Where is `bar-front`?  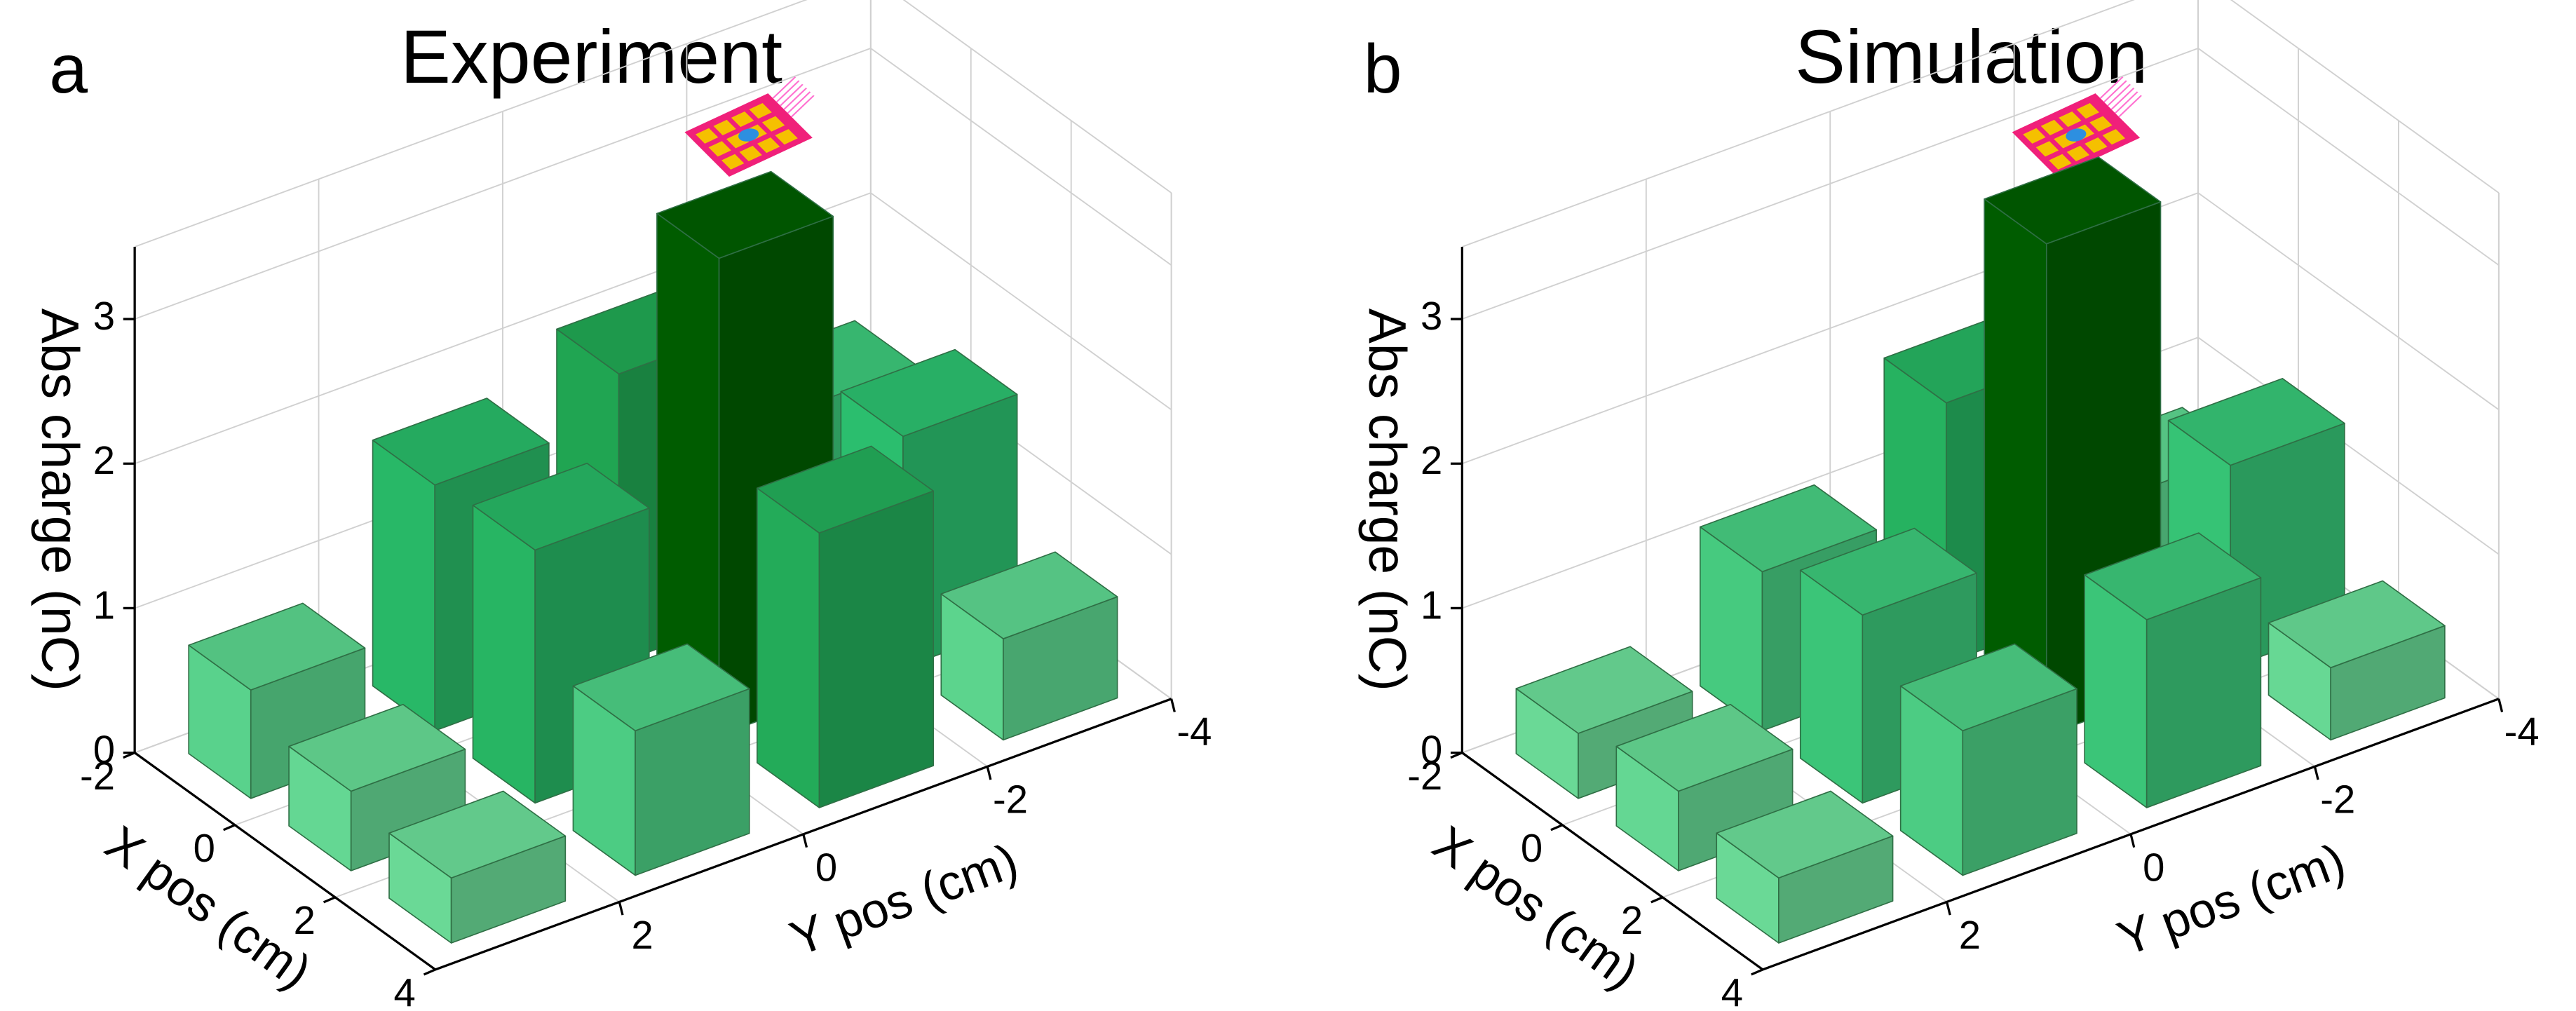 bar-front is located at coordinates (876, 649).